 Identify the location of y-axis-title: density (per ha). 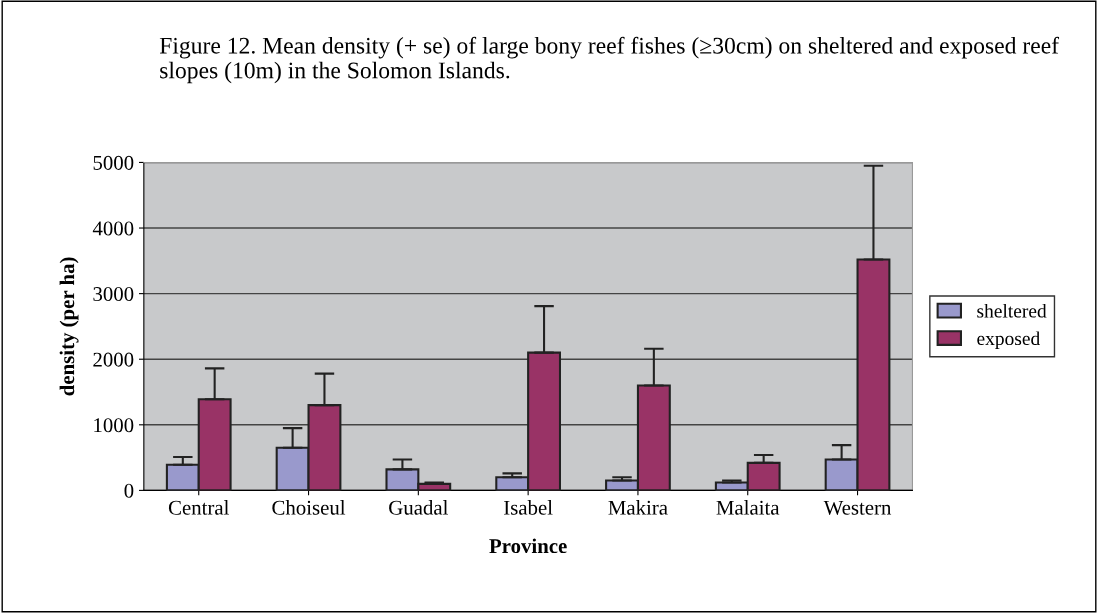
(69, 326).